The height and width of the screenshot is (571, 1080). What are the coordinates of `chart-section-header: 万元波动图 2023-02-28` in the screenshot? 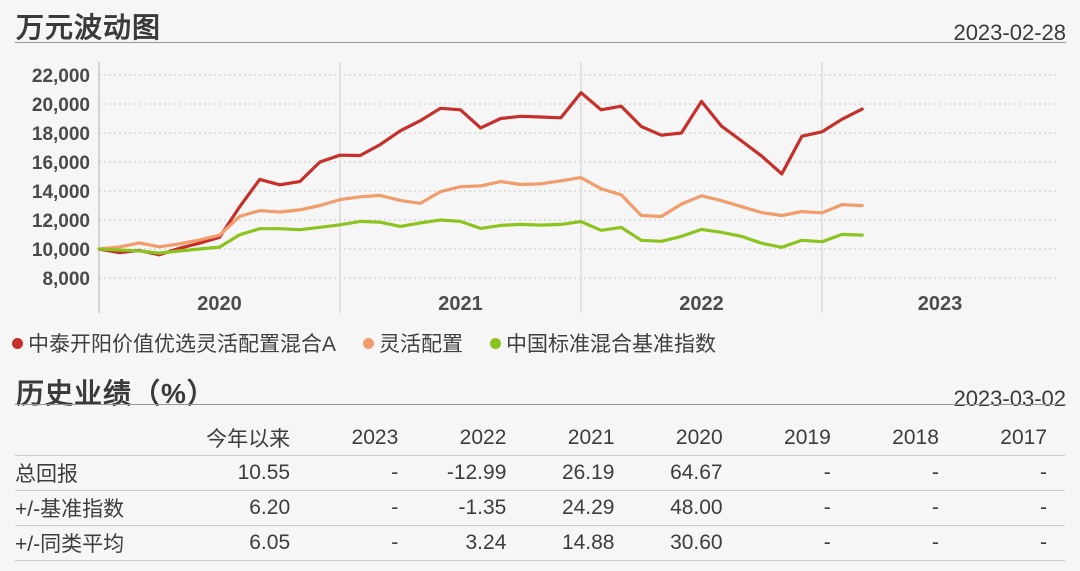 It's located at (541, 26).